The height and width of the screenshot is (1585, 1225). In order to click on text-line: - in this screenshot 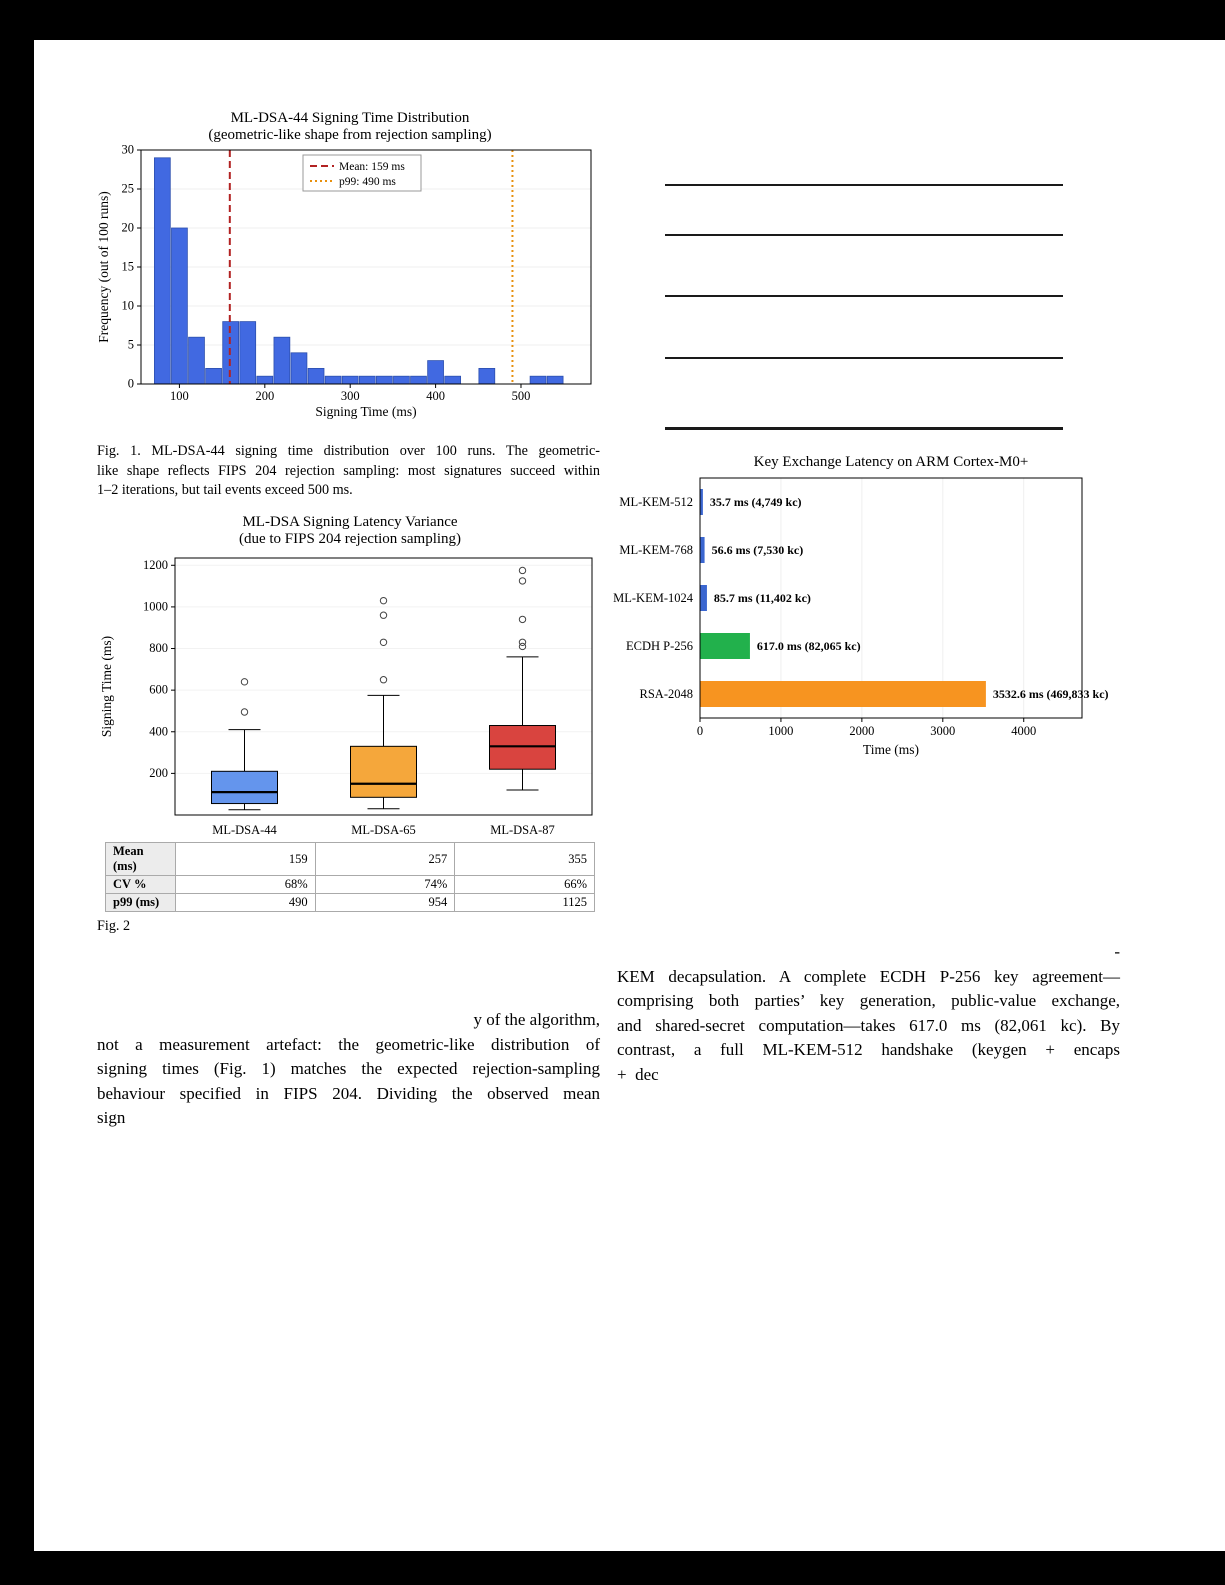, I will do `click(1117, 951)`.